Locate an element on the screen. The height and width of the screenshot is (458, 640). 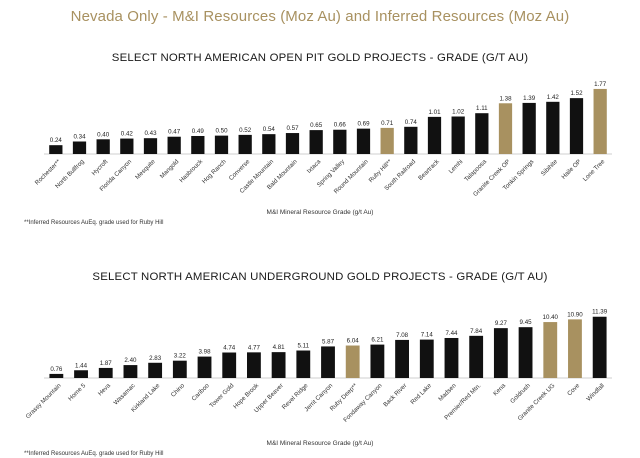
tick-label: Kena is located at coordinates (500, 390).